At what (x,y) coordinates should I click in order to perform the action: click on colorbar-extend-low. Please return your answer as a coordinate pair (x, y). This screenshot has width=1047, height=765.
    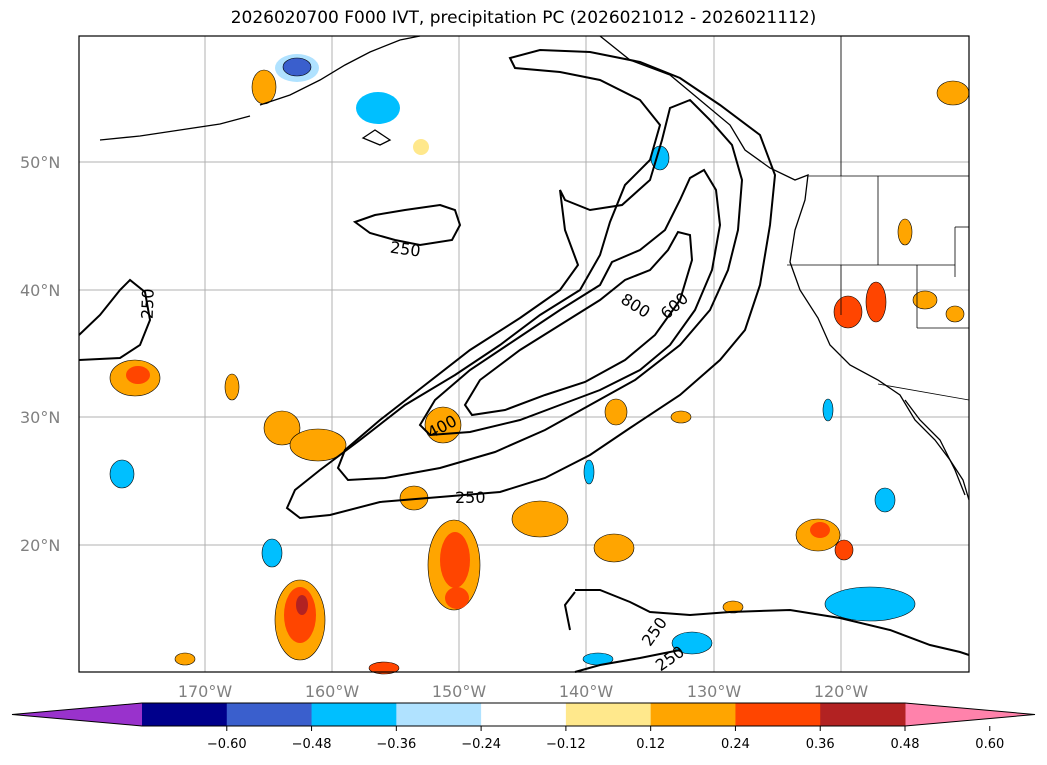
    Looking at the image, I should click on (77, 714).